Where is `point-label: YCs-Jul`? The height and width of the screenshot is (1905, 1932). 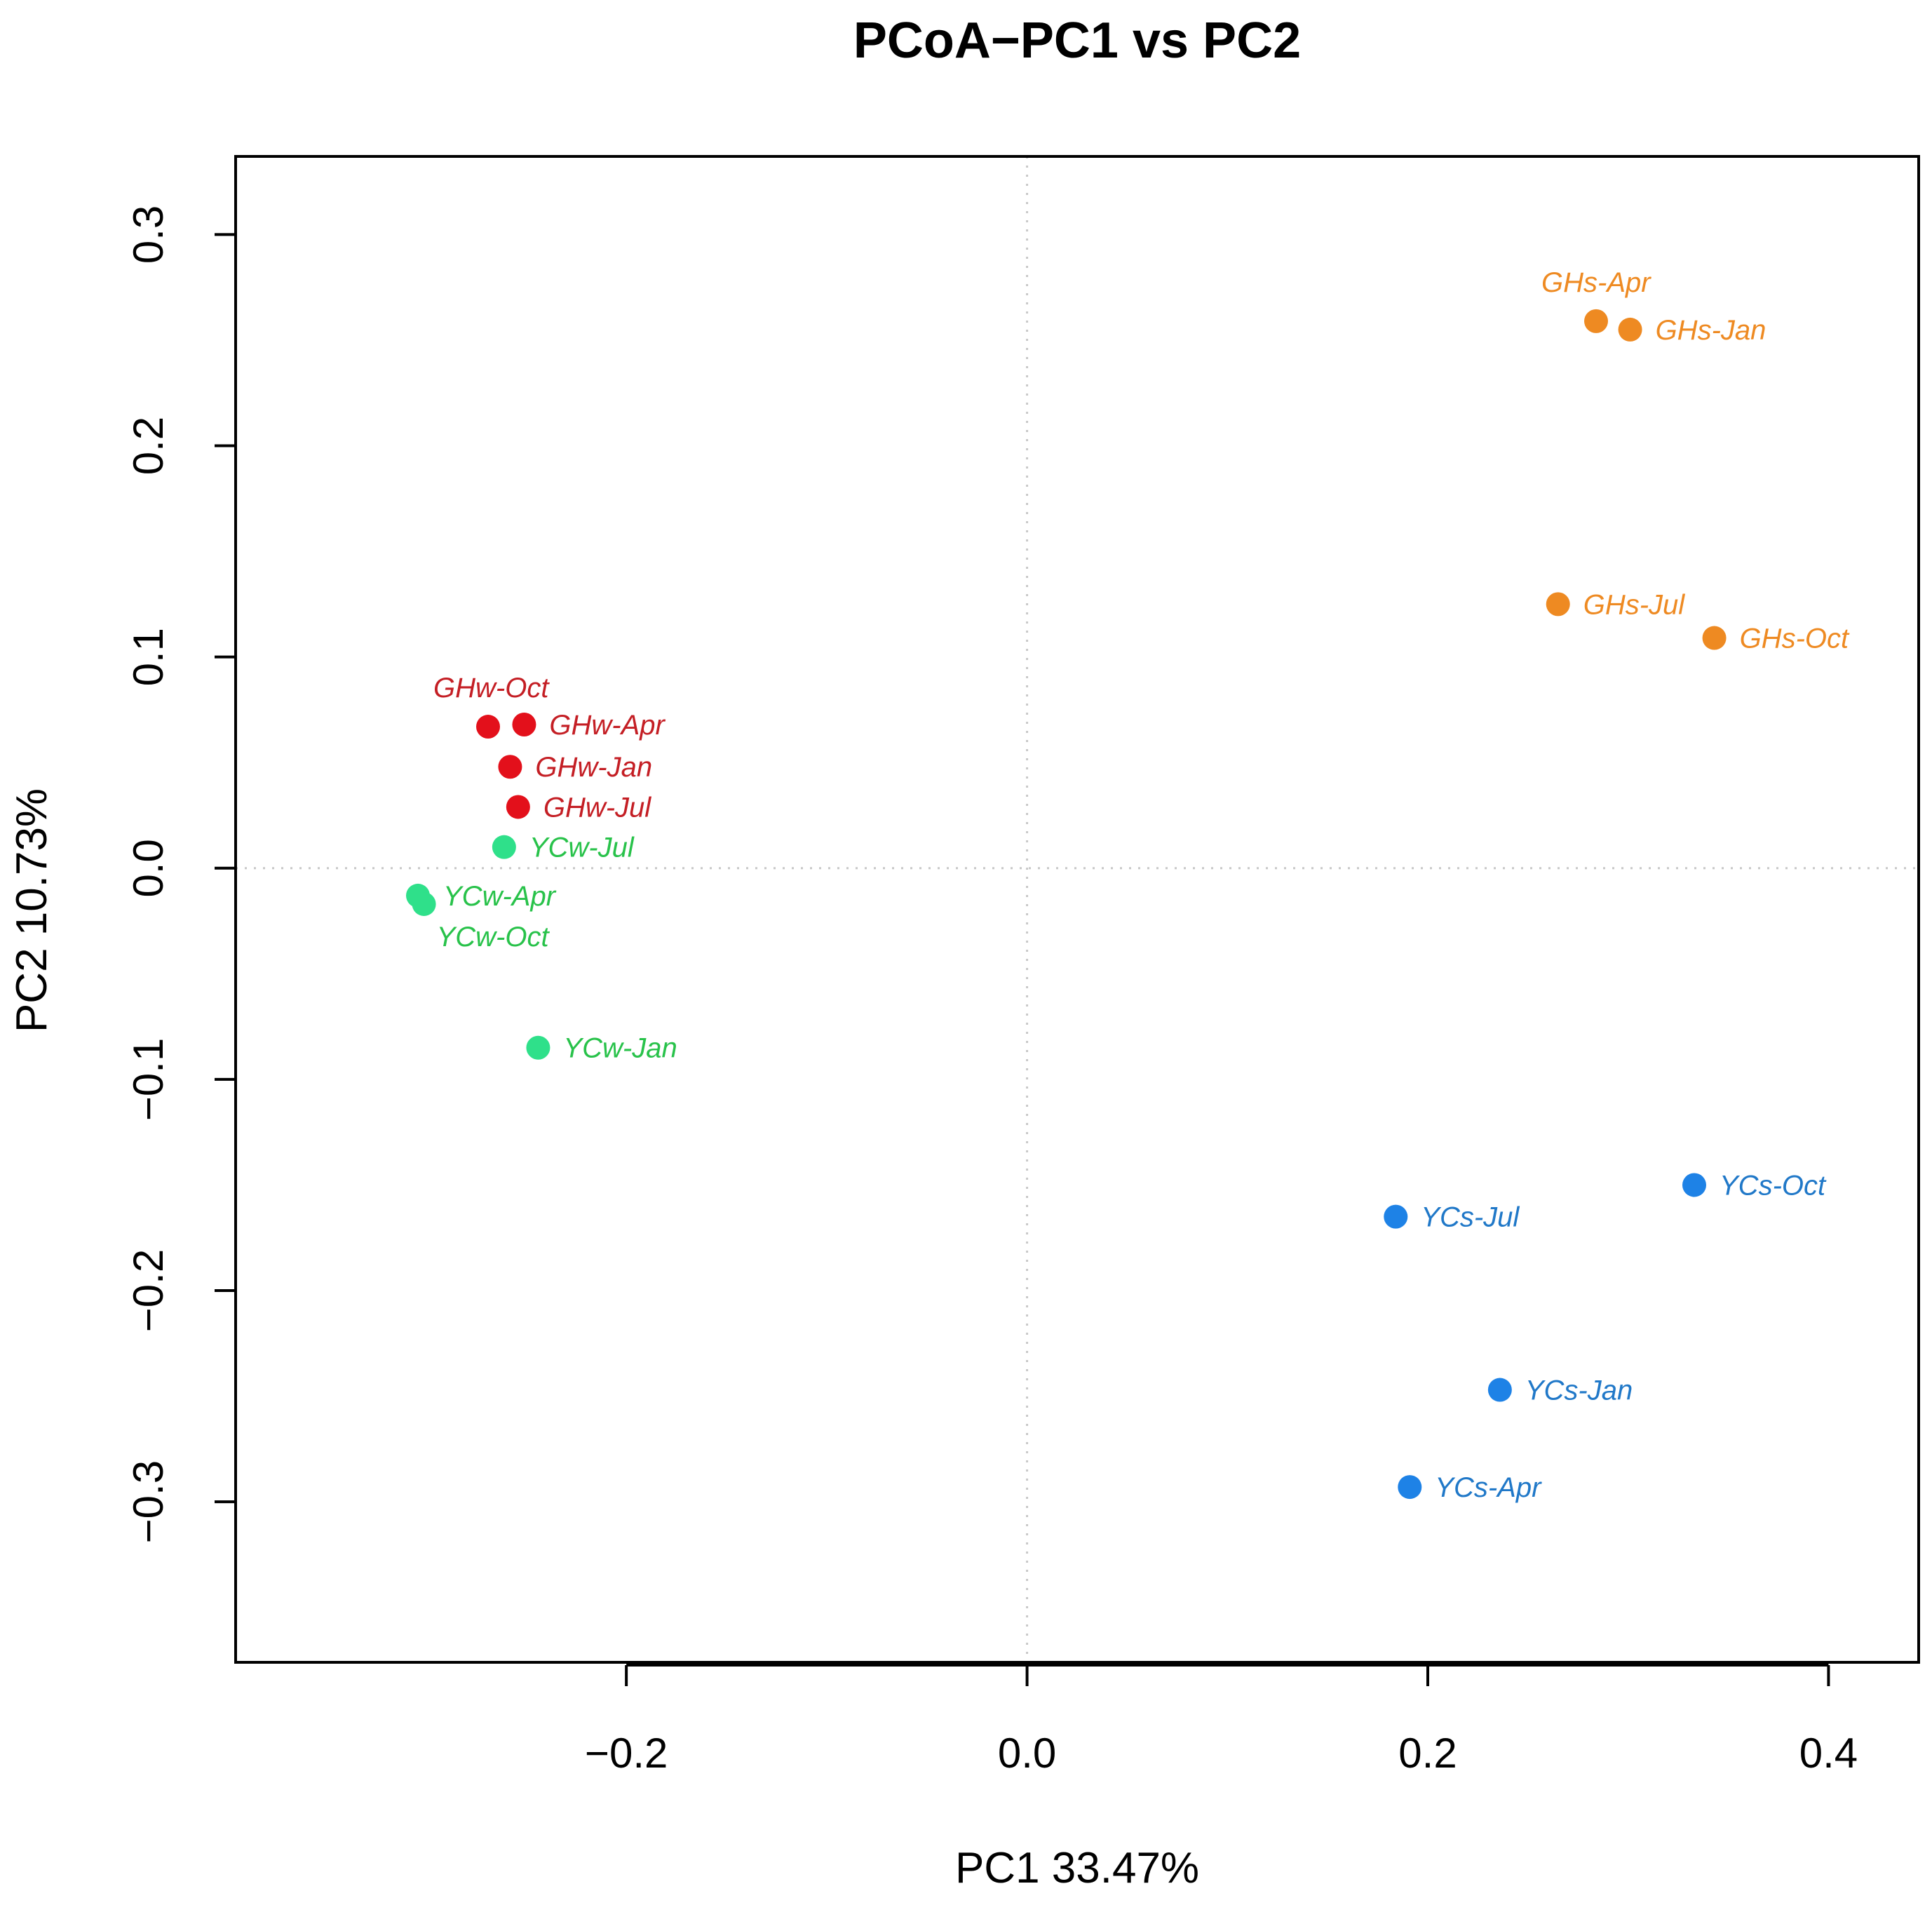 point-label: YCs-Jul is located at coordinates (1470, 1217).